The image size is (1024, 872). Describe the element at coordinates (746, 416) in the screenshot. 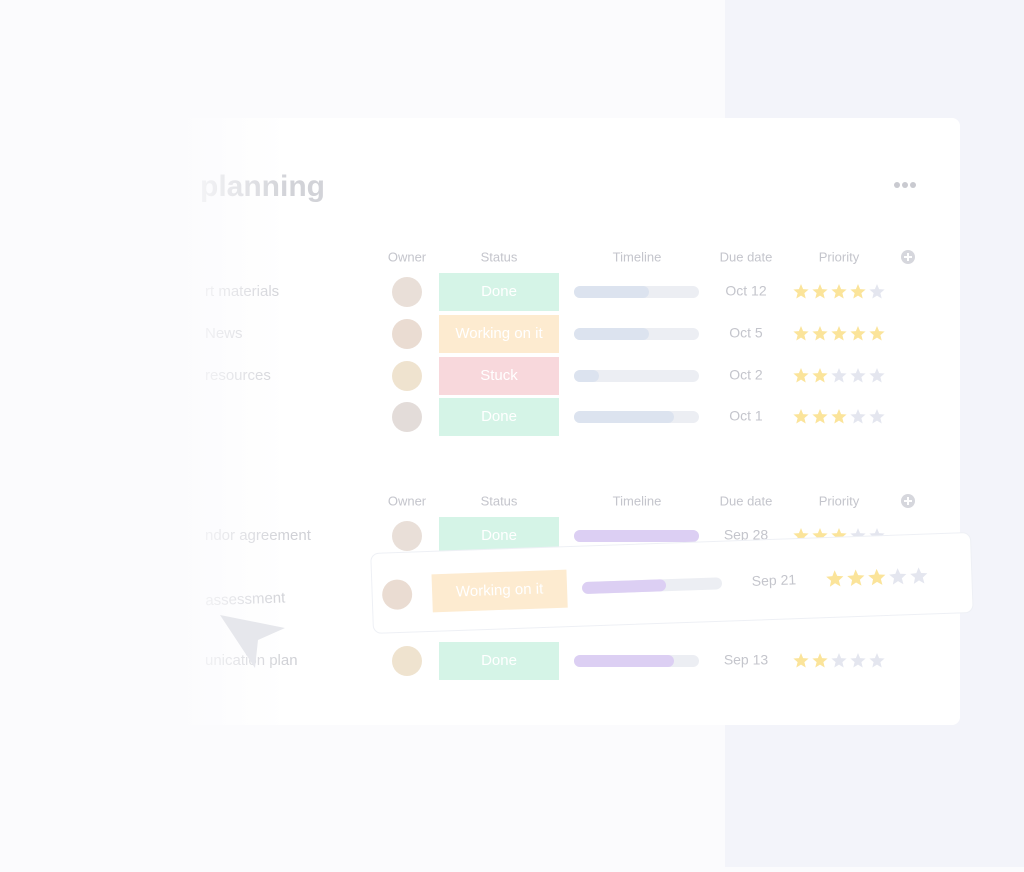

I see `due-date: Oct 1` at that location.